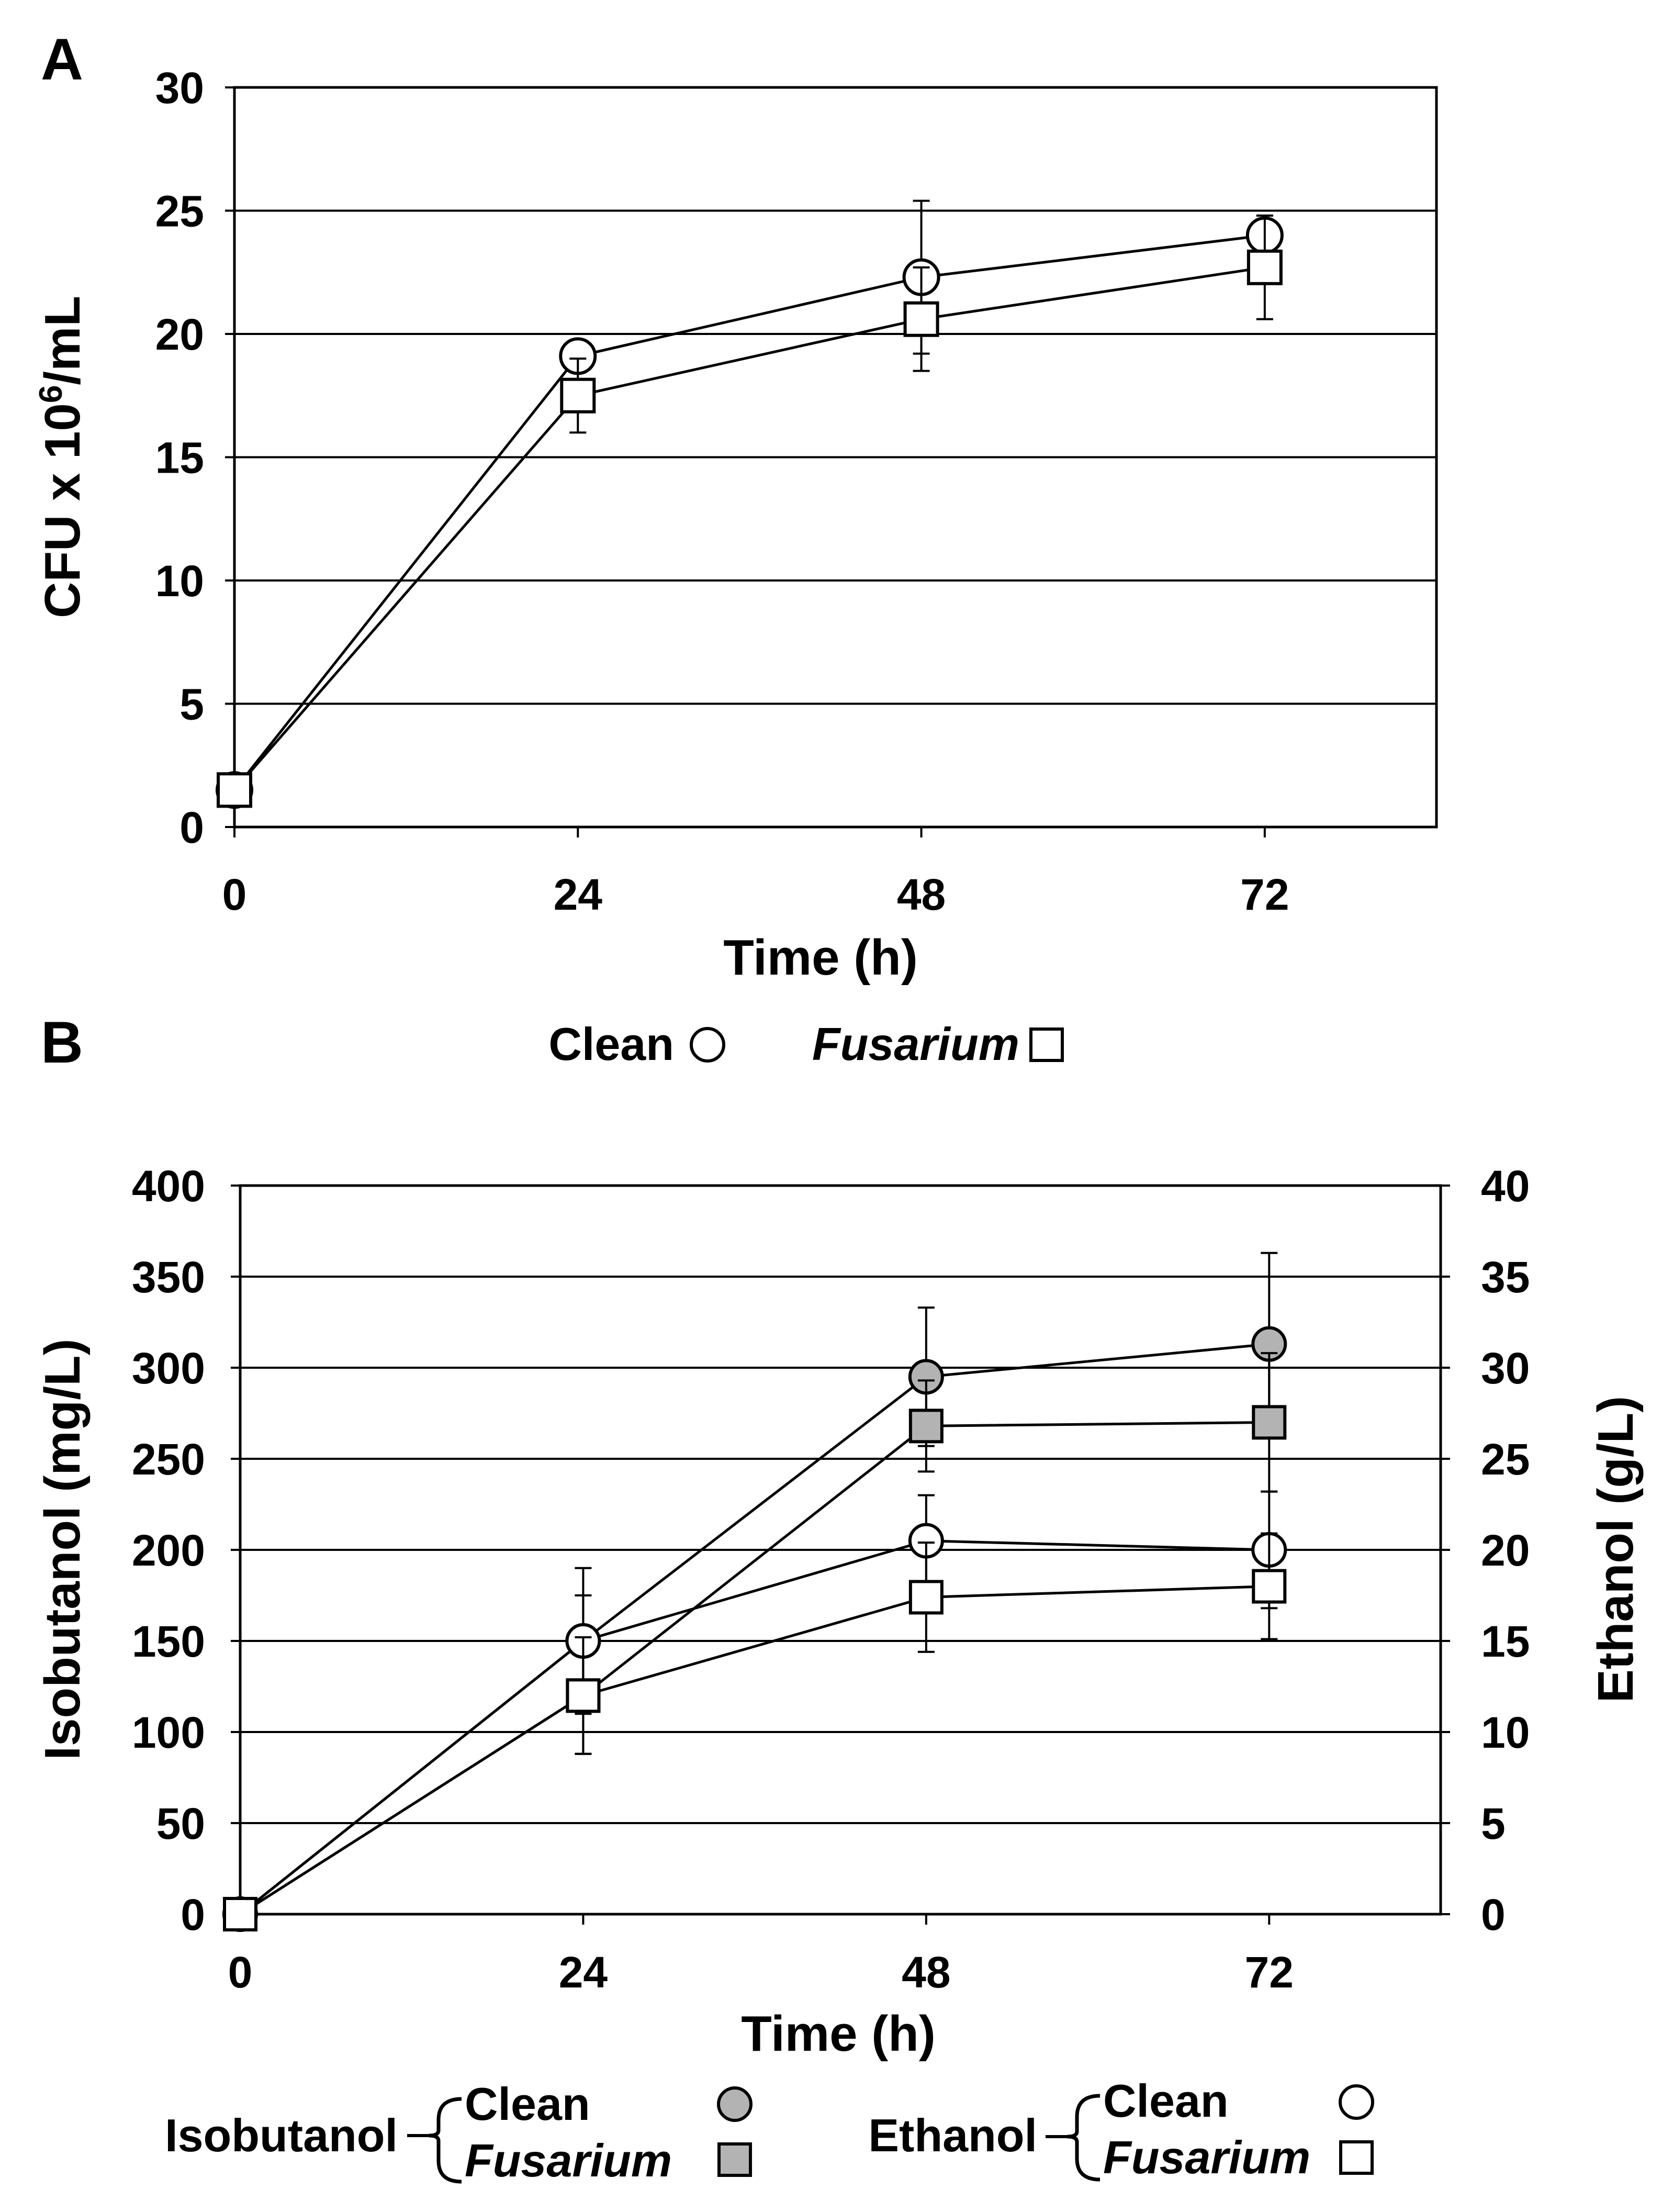  Describe the element at coordinates (179, 211) in the screenshot. I see `panel-a-y-tick-label-25: 25` at that location.